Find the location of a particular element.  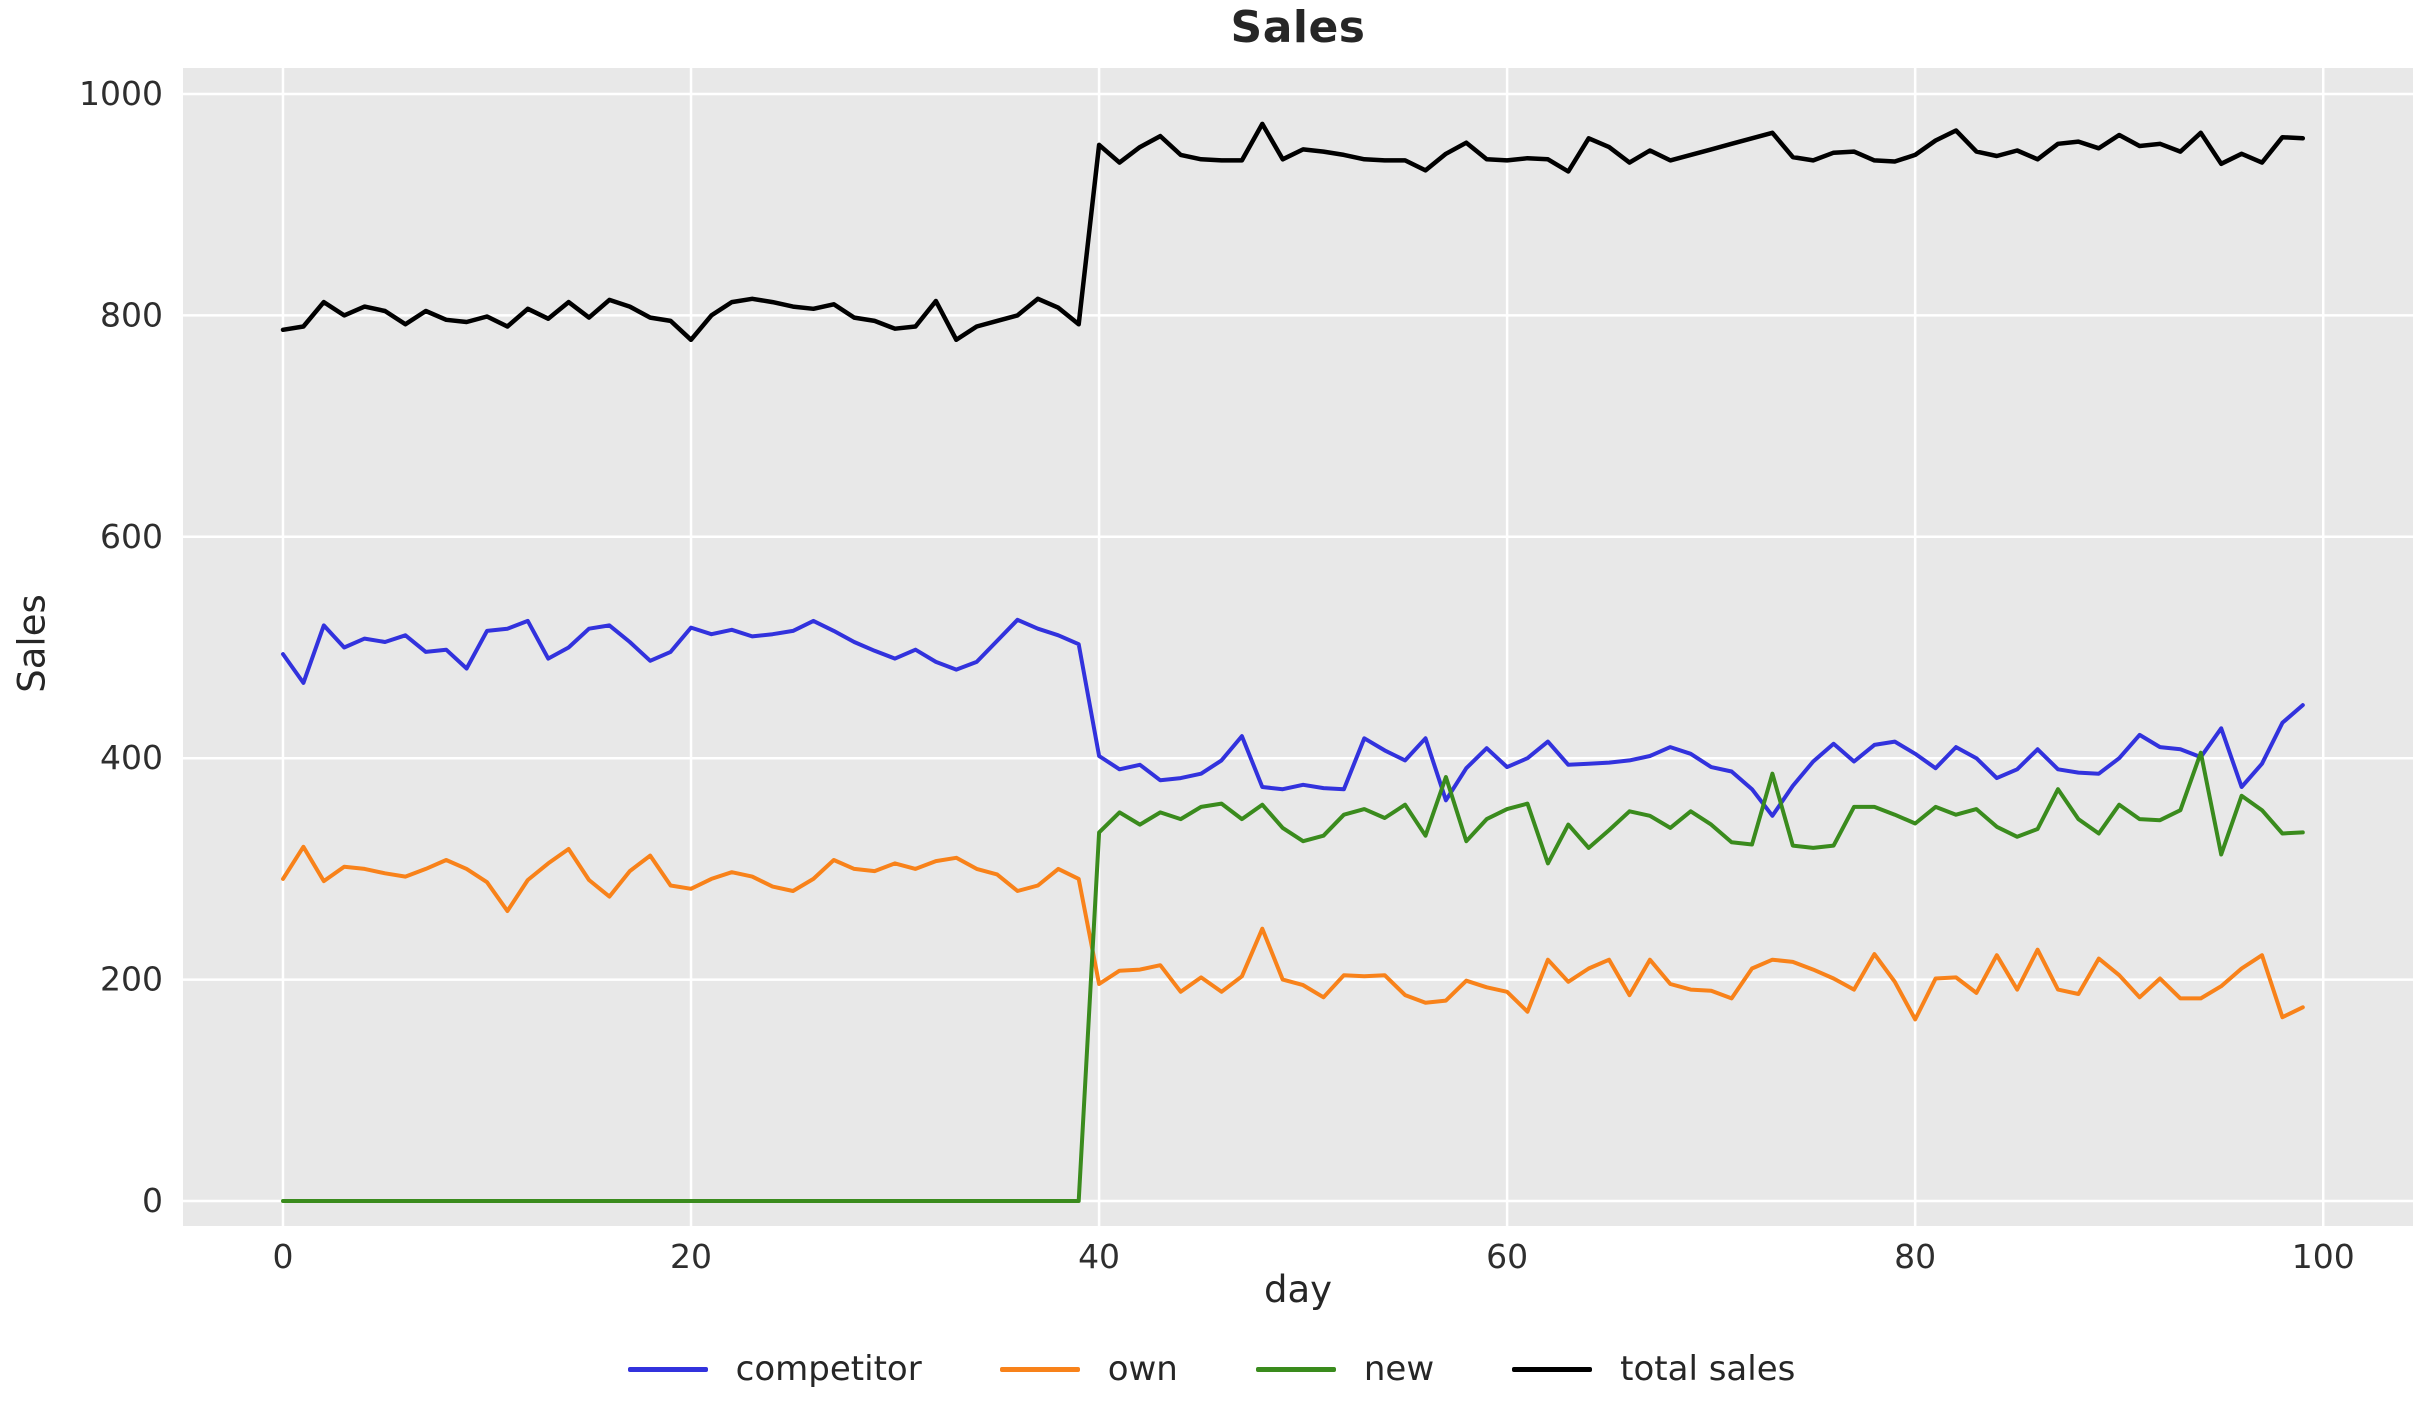

legend-item-own: own is located at coordinates (1088, 1369).